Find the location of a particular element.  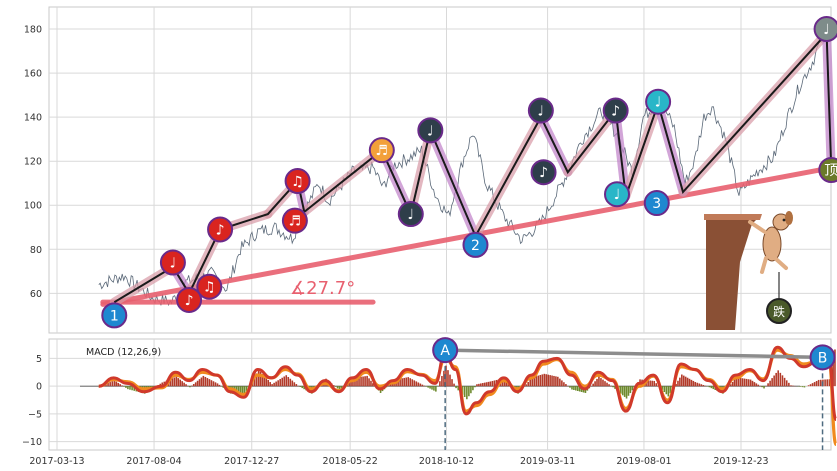

x-tick-label: 2019-03-11 is located at coordinates (547, 461).